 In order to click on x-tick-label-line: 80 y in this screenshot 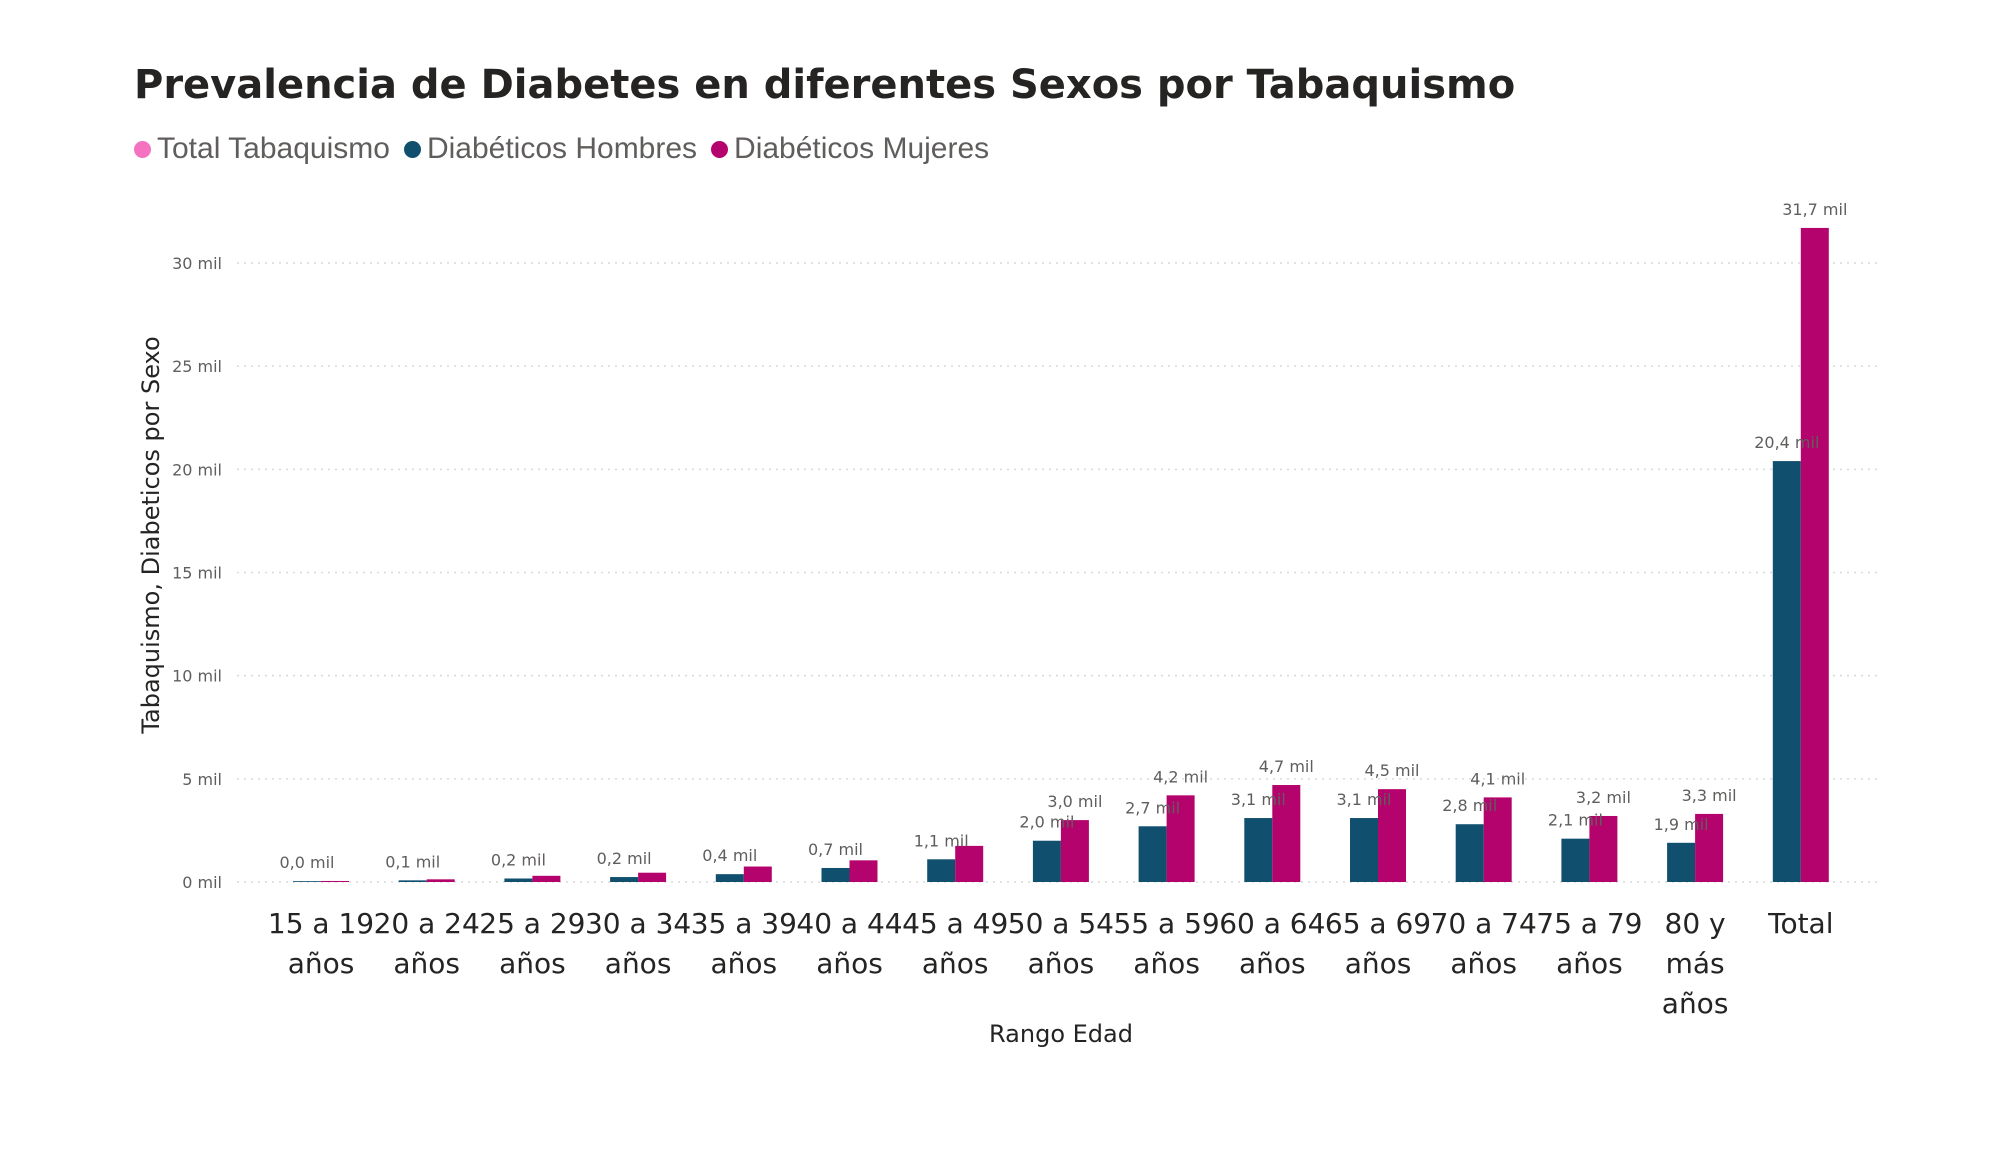, I will do `click(1695, 923)`.